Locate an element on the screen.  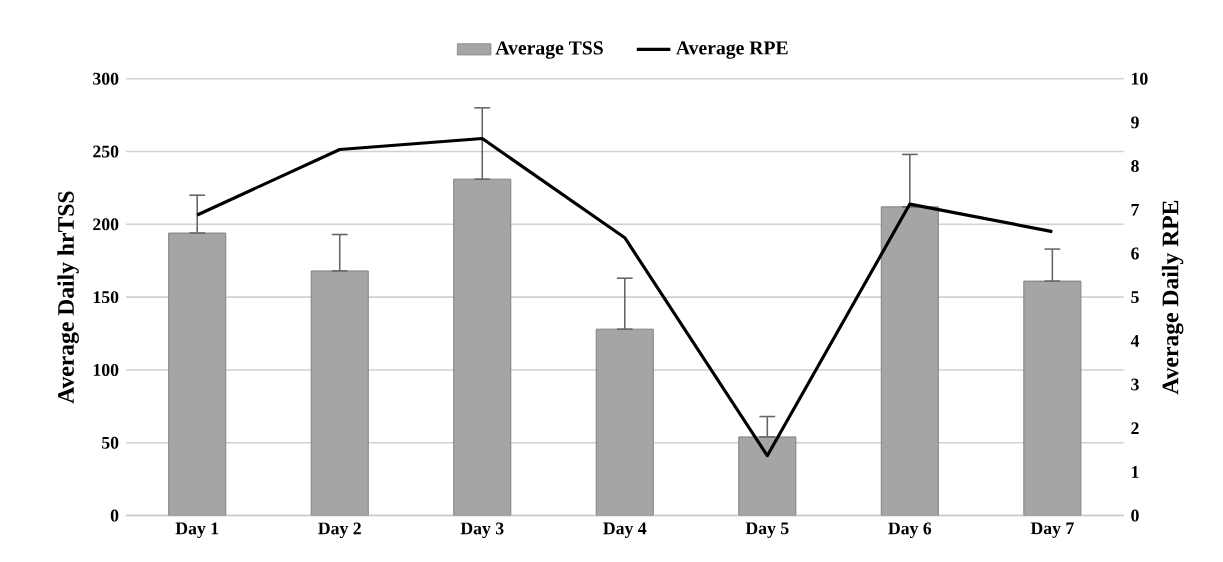
y-tick-label: 100 is located at coordinates (106, 370).